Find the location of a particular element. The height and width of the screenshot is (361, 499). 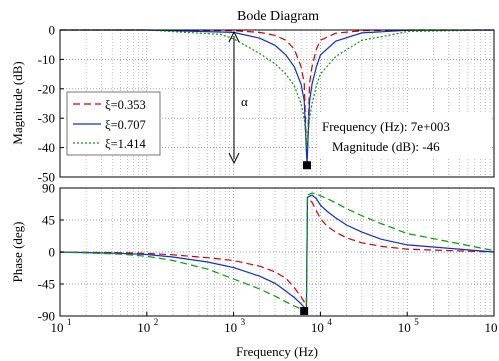

y-tick-label: -20 is located at coordinates (46, 88).